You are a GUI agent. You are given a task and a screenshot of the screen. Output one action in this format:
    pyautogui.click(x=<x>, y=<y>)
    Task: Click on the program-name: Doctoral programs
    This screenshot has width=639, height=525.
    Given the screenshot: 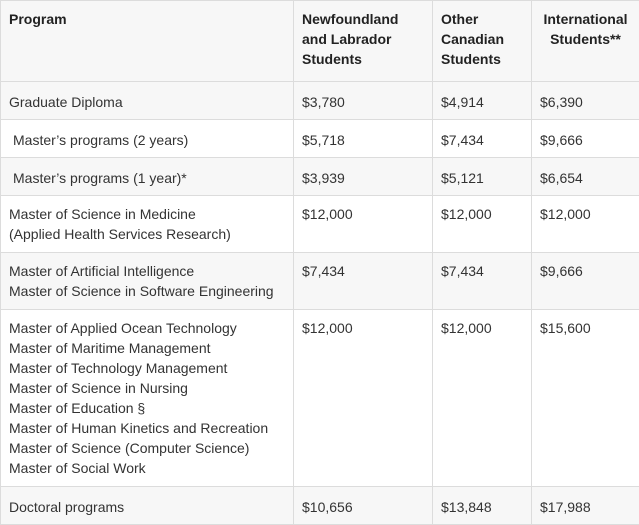 What is the action you would take?
    pyautogui.click(x=147, y=507)
    